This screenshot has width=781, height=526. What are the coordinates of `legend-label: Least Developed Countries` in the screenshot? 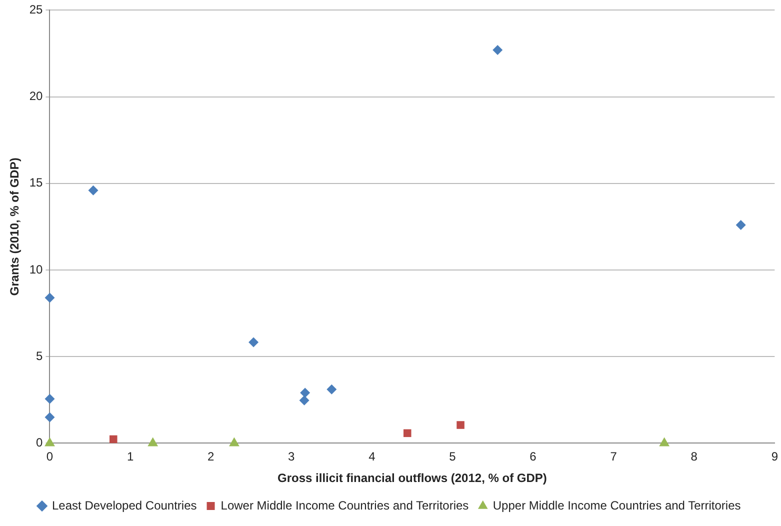 It's located at (124, 505).